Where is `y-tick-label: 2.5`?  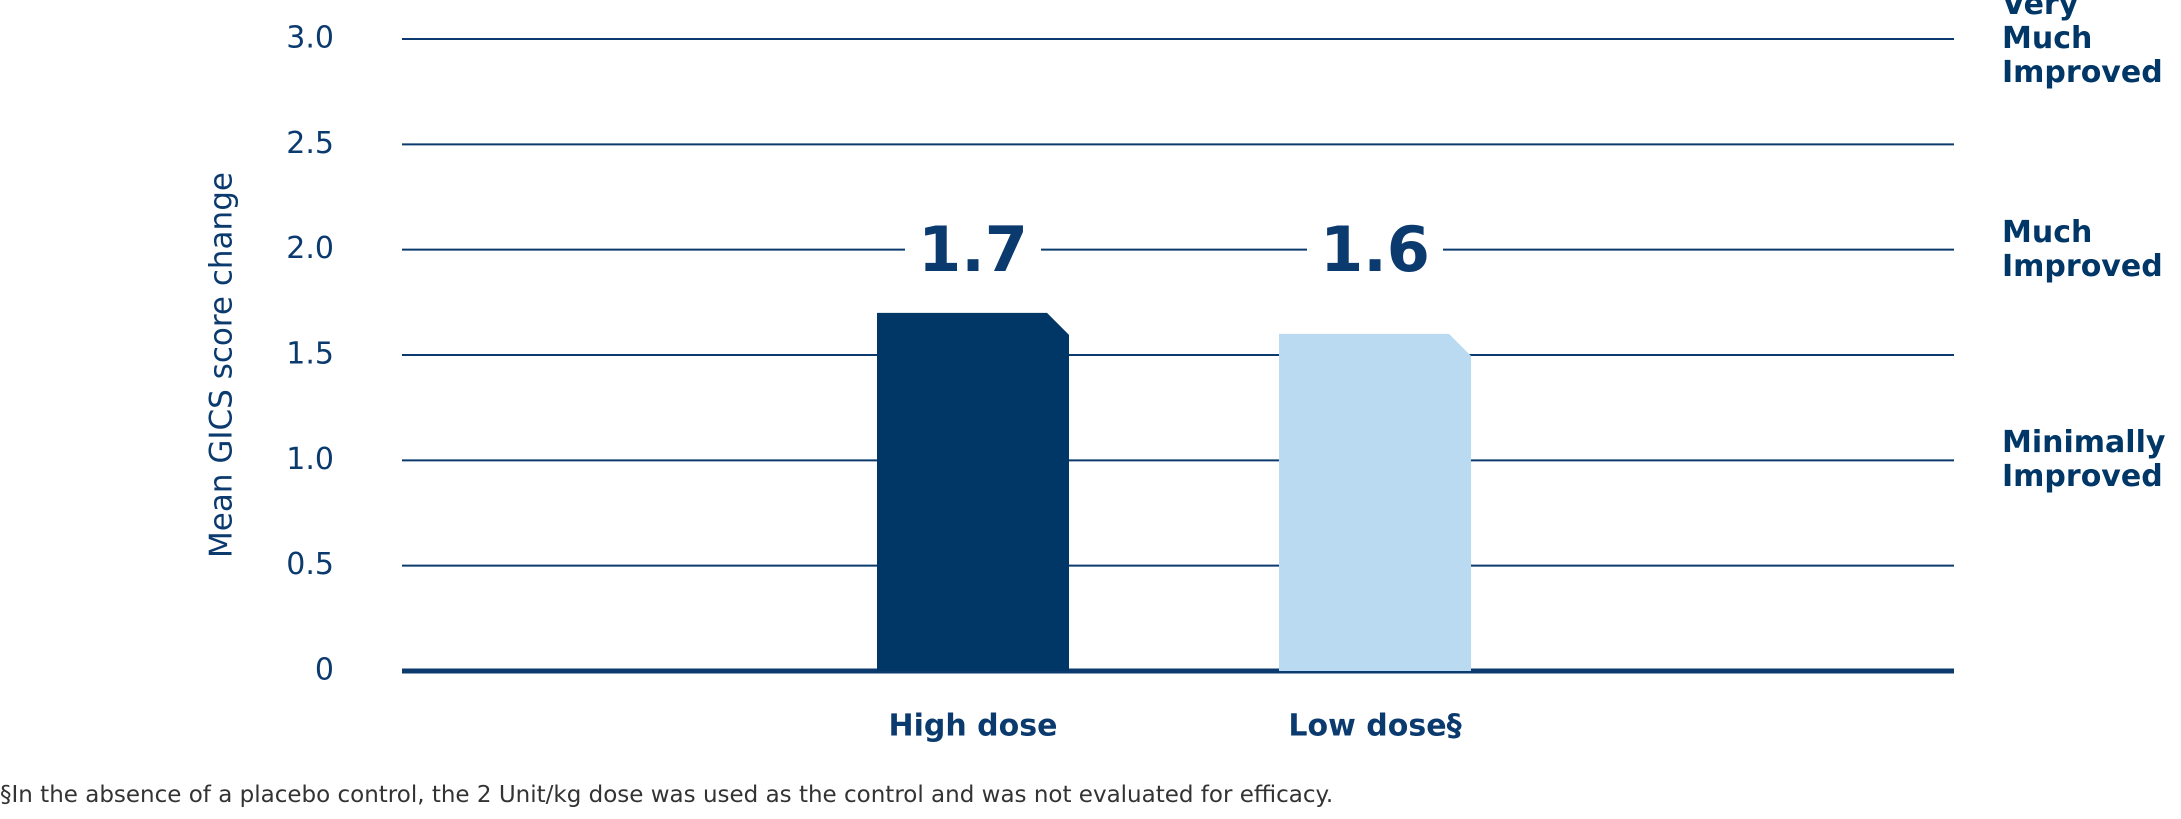
y-tick-label: 2.5 is located at coordinates (310, 143).